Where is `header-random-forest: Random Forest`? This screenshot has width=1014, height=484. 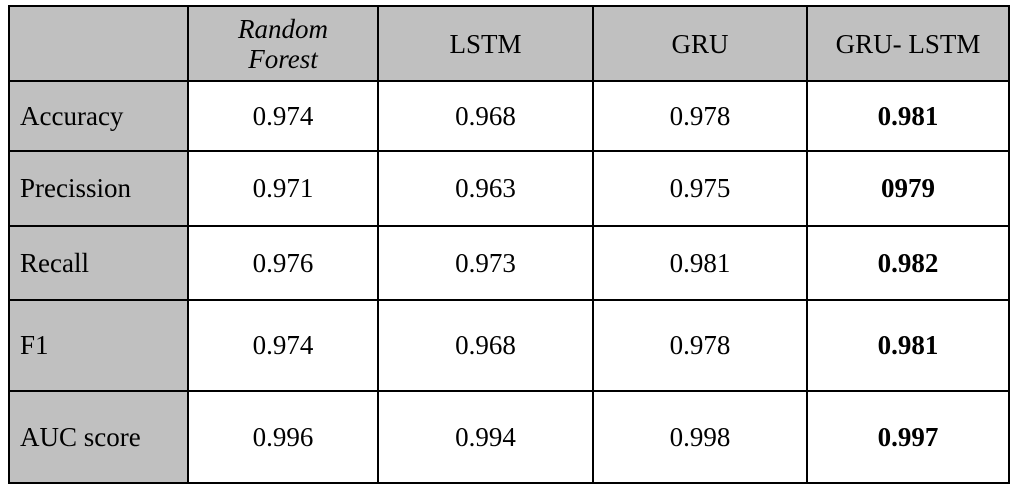
header-random-forest: Random Forest is located at coordinates (283, 43).